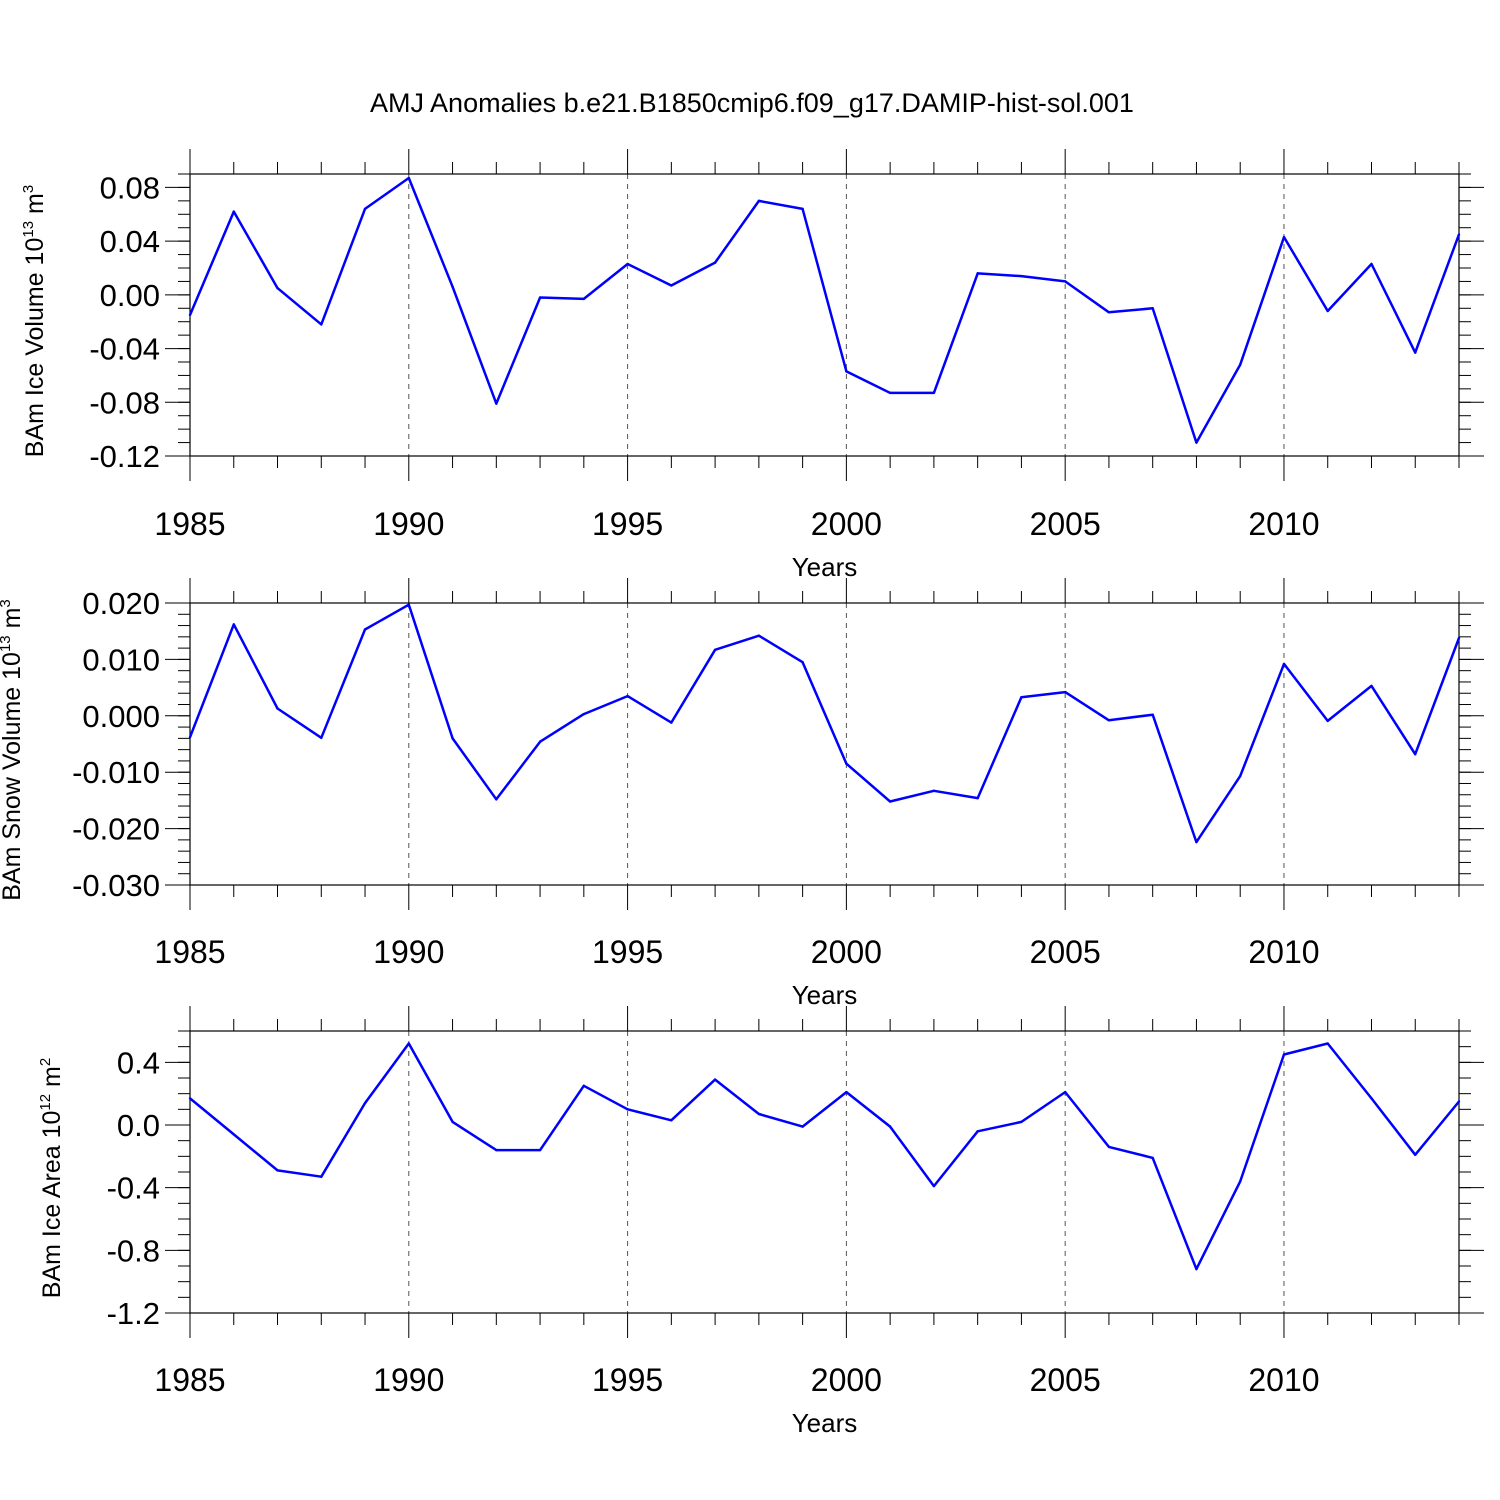  I want to click on y-tick-label: 0.00, so click(130, 295).